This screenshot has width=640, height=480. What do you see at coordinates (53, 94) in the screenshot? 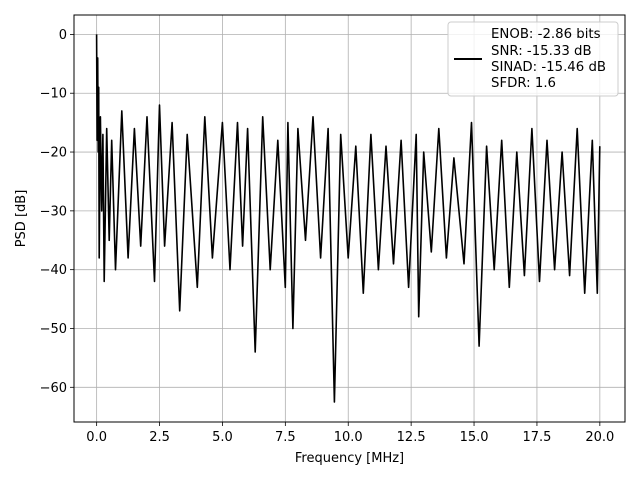
I see `y-tick-label: −10` at bounding box center [53, 94].